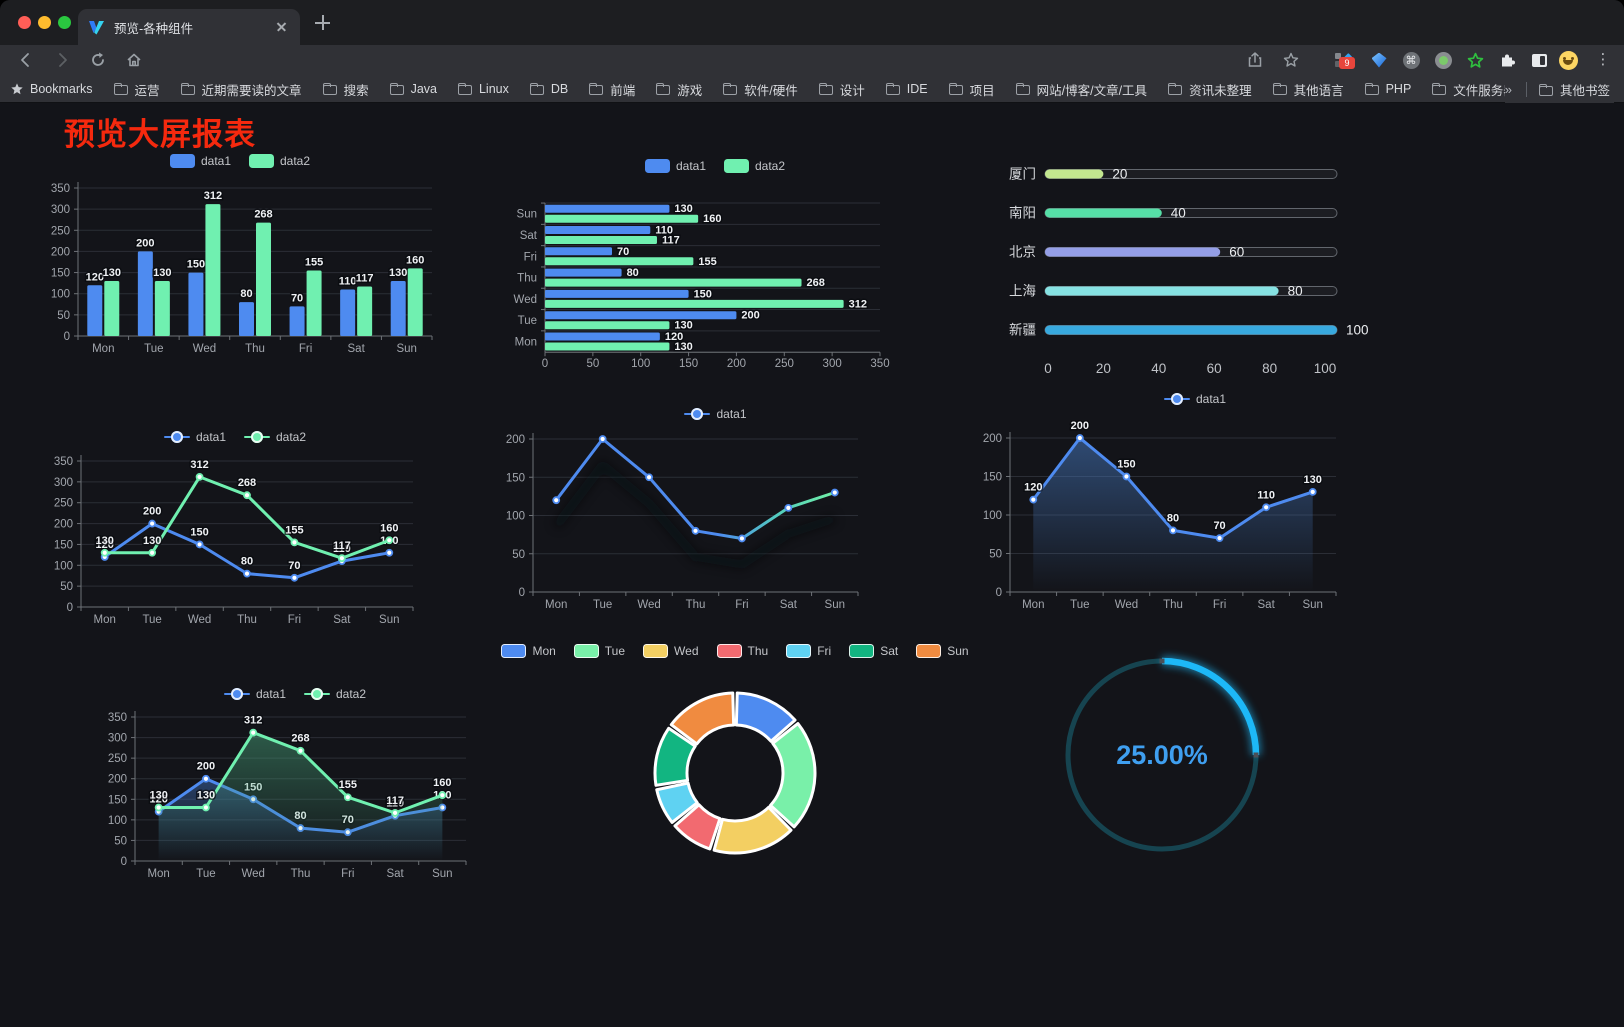  What do you see at coordinates (282, 27) in the screenshot?
I see `tab-close-icon` at bounding box center [282, 27].